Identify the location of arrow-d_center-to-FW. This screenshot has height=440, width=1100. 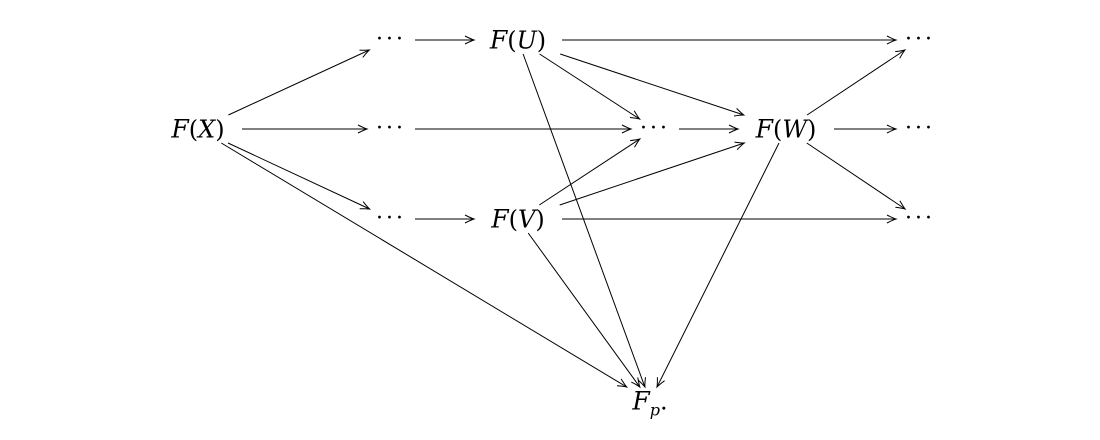
(709, 129).